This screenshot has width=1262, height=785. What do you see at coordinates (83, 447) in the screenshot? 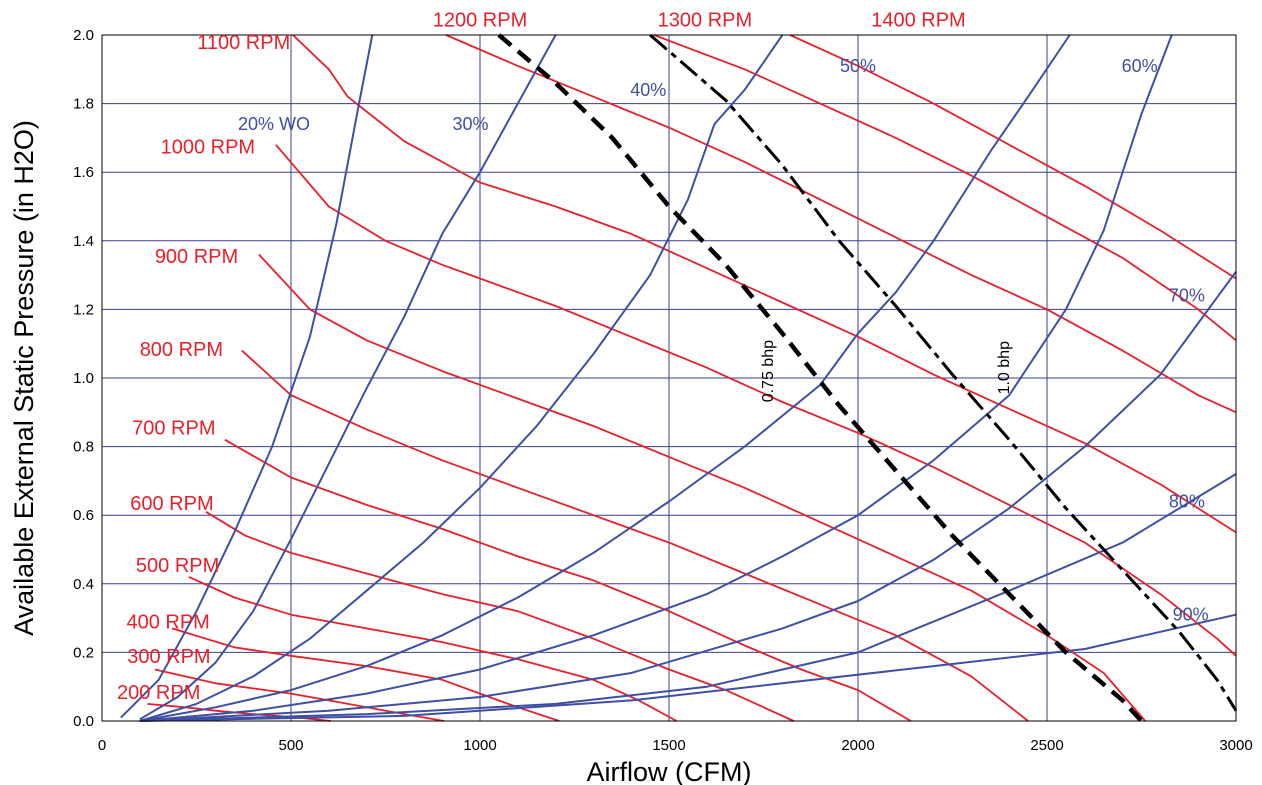
I see `y-tick-label: 0.8` at bounding box center [83, 447].